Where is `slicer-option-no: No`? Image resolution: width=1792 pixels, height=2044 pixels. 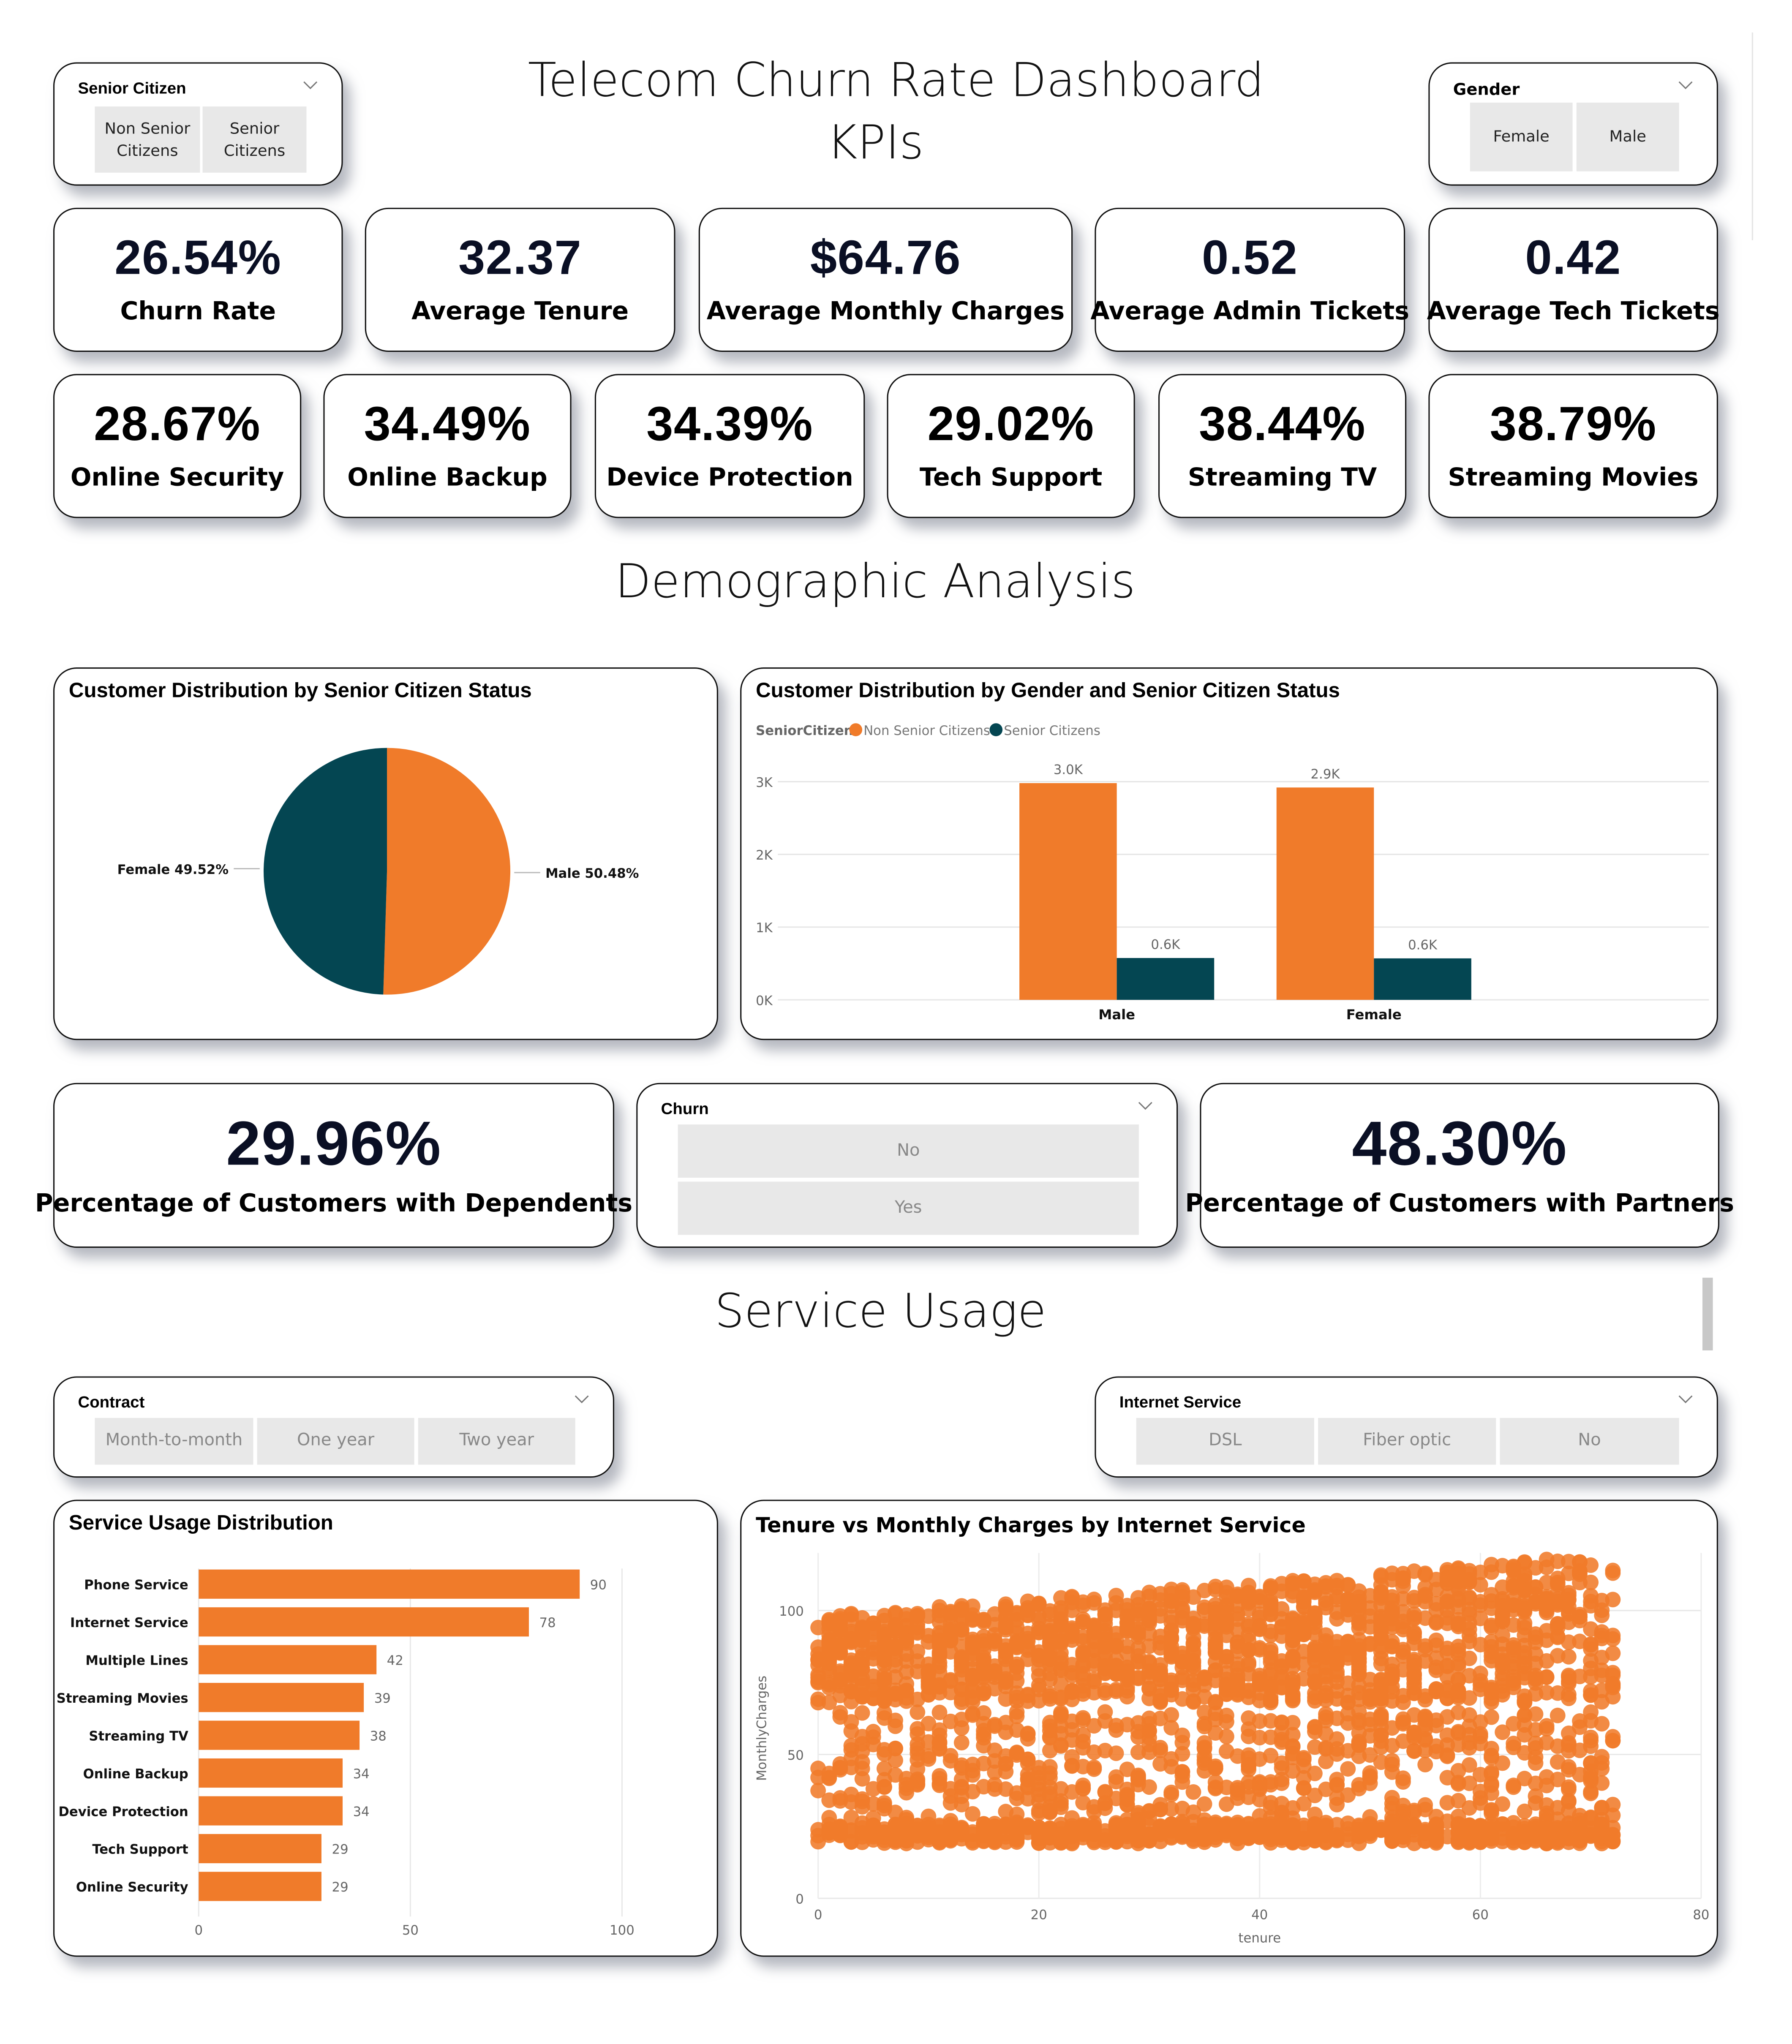
slicer-option-no: No is located at coordinates (908, 1151).